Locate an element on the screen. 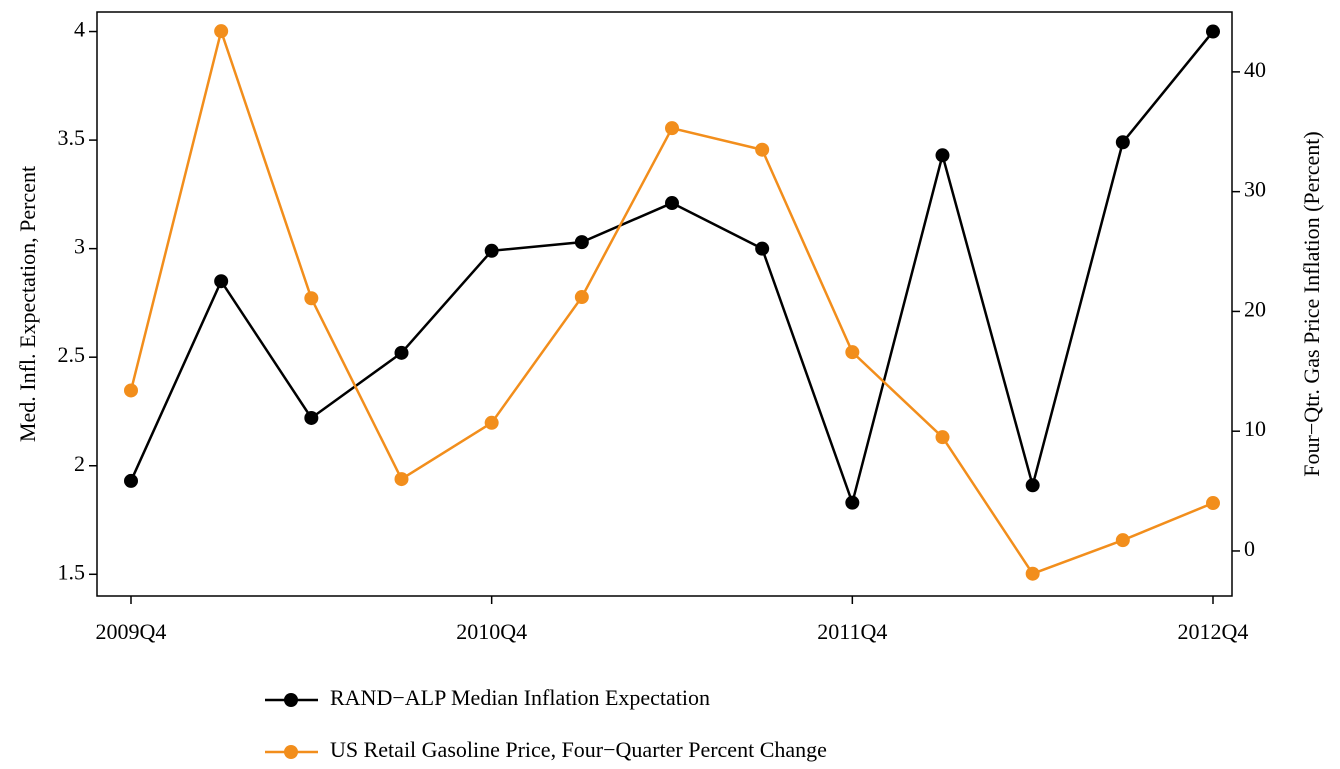 This screenshot has width=1340, height=769. y-tick-label: 2 is located at coordinates (79, 463).